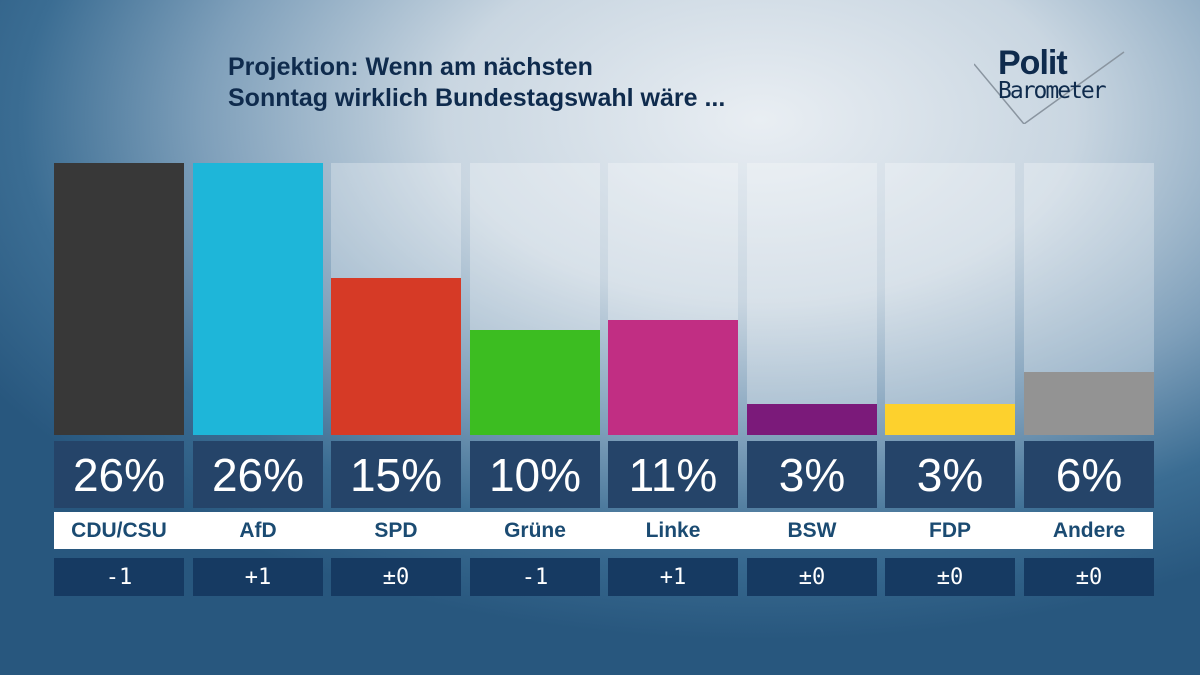 This screenshot has height=675, width=1200. Describe the element at coordinates (950, 530) in the screenshot. I see `category-label: FDP` at that location.